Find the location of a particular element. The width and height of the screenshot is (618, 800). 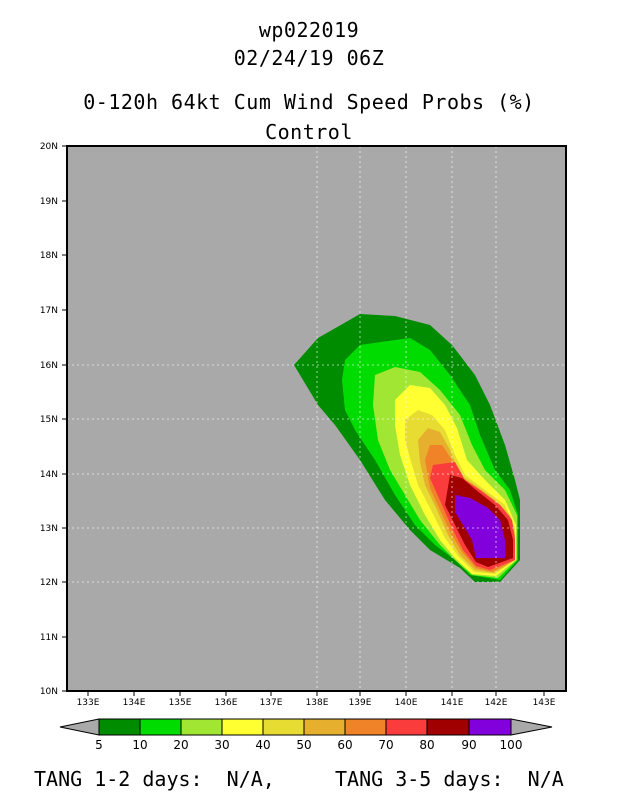

lon-label: 137E is located at coordinates (271, 703).